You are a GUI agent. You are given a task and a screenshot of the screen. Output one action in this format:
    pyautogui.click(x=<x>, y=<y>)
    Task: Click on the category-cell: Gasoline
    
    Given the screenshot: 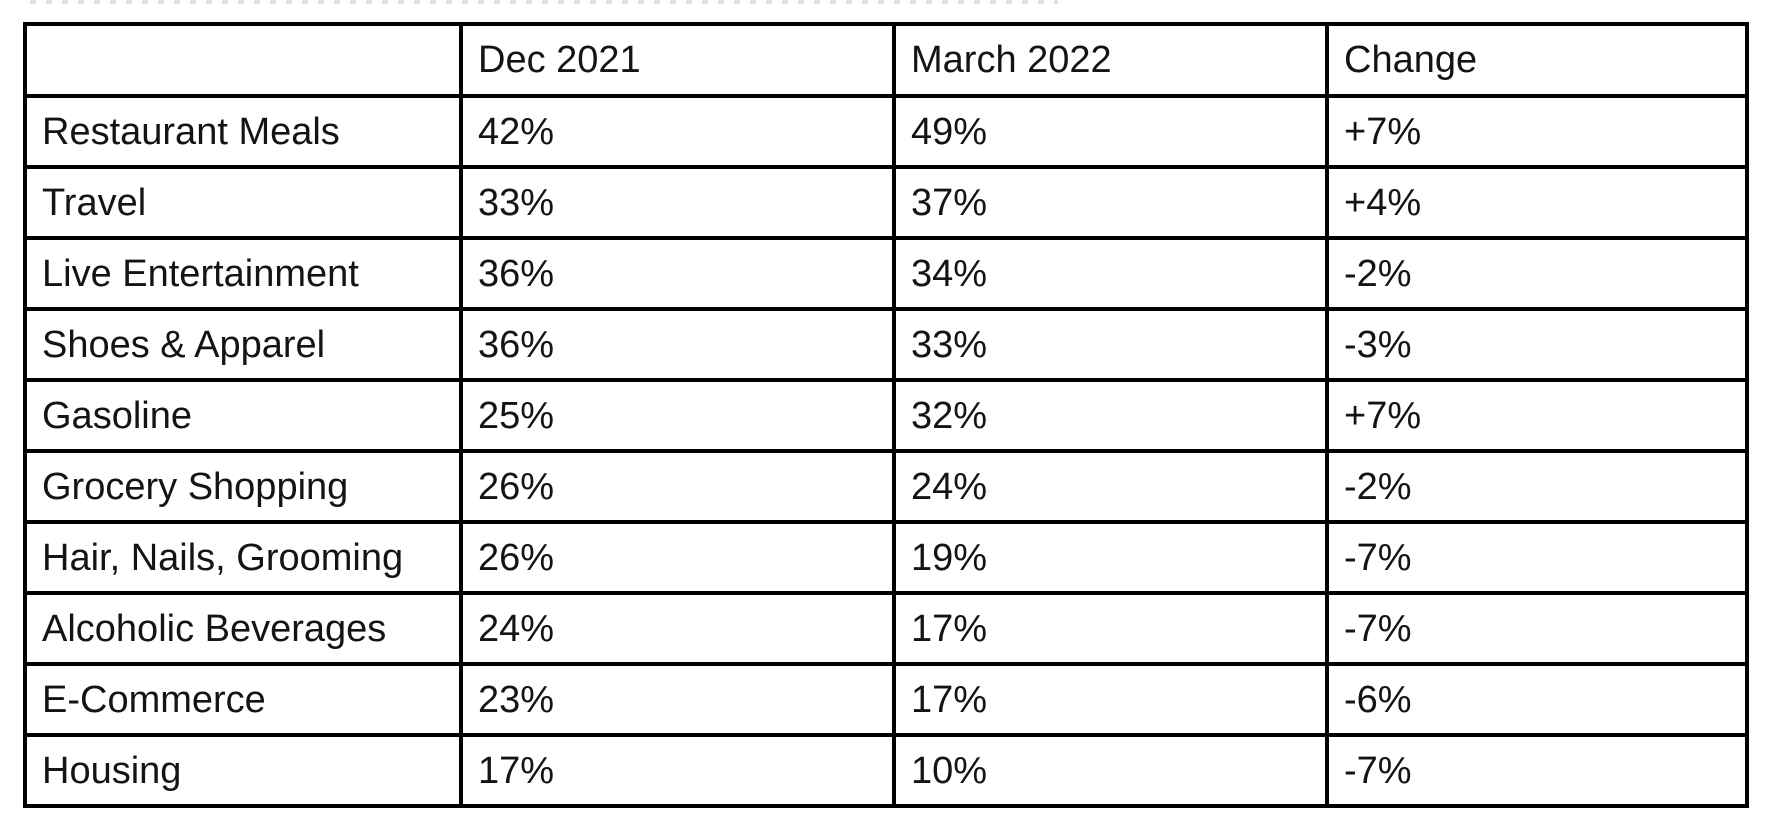 What is the action you would take?
    pyautogui.click(x=243, y=415)
    